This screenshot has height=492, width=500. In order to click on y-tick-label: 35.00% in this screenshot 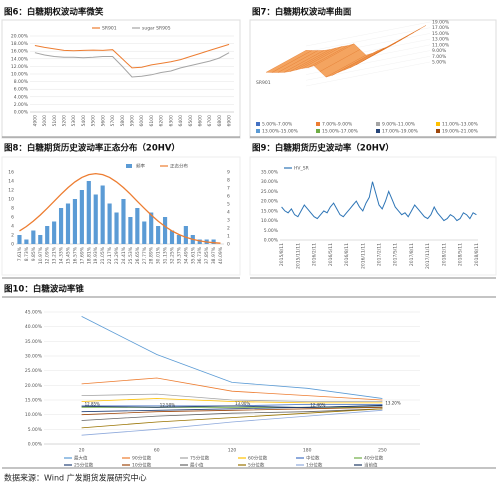, I will do `click(34, 342)`.